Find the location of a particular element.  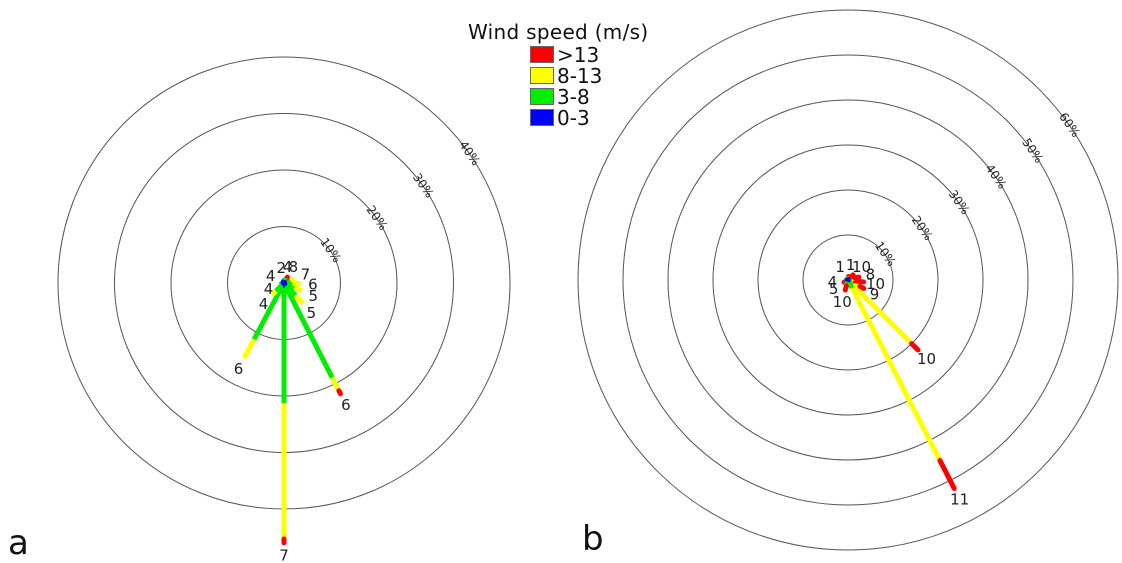

legend-item-3-8: 3-8 is located at coordinates (589, 96).